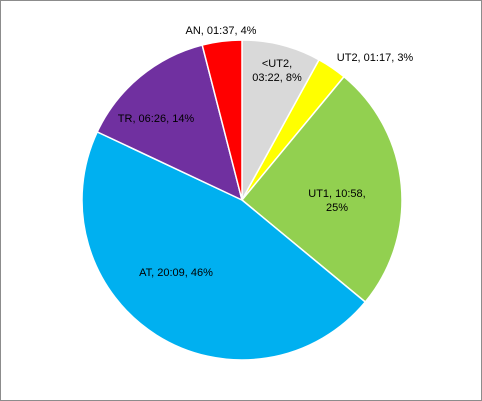 This screenshot has width=482, height=401. What do you see at coordinates (277, 71) in the screenshot?
I see `data-label: <UT2, 03:22, 8%` at bounding box center [277, 71].